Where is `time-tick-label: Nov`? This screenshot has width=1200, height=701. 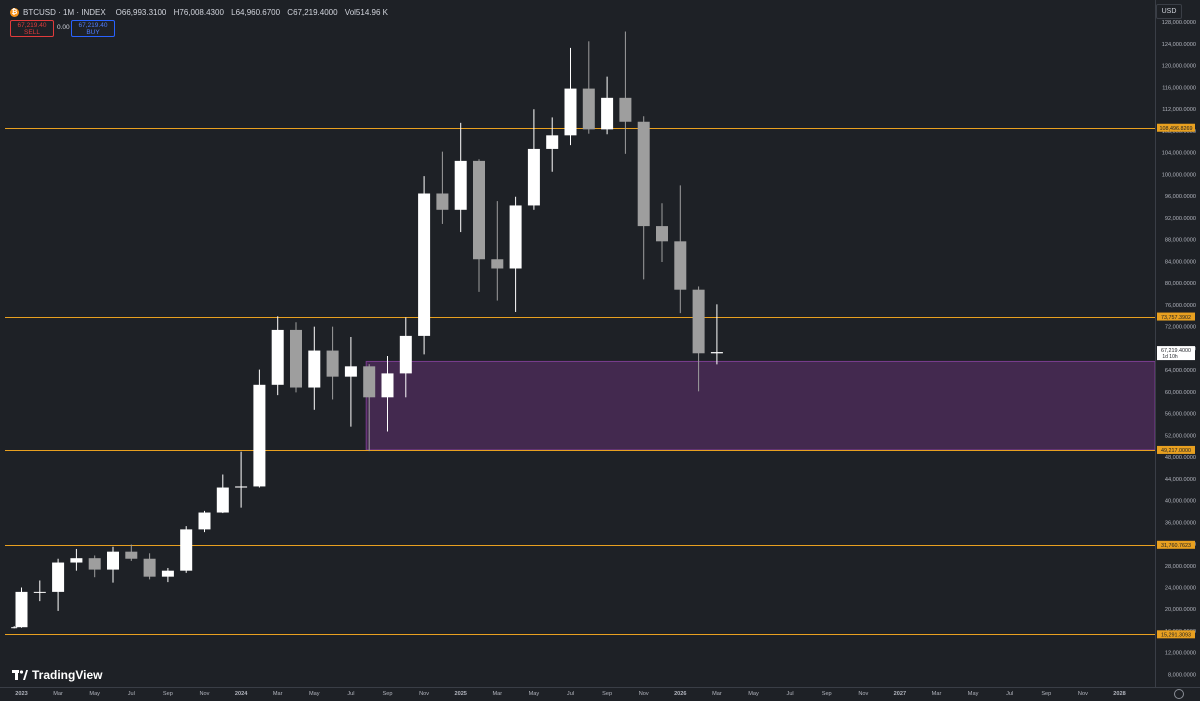 time-tick-label: Nov is located at coordinates (863, 694).